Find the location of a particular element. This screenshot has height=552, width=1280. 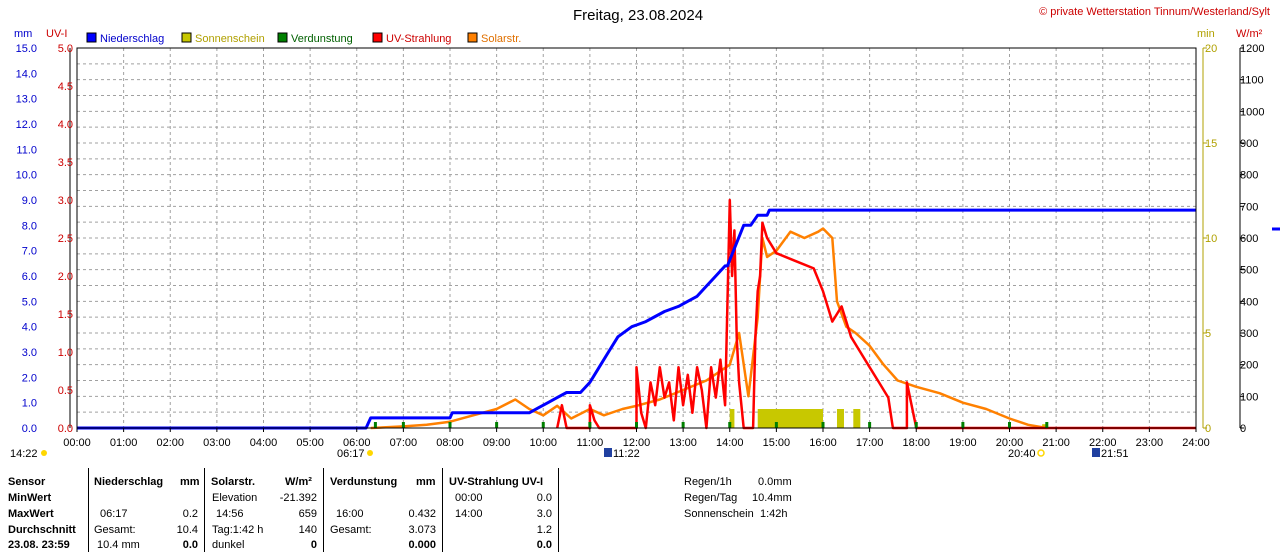

niederschlag-last-label: 10.4 mm is located at coordinates (118, 545).